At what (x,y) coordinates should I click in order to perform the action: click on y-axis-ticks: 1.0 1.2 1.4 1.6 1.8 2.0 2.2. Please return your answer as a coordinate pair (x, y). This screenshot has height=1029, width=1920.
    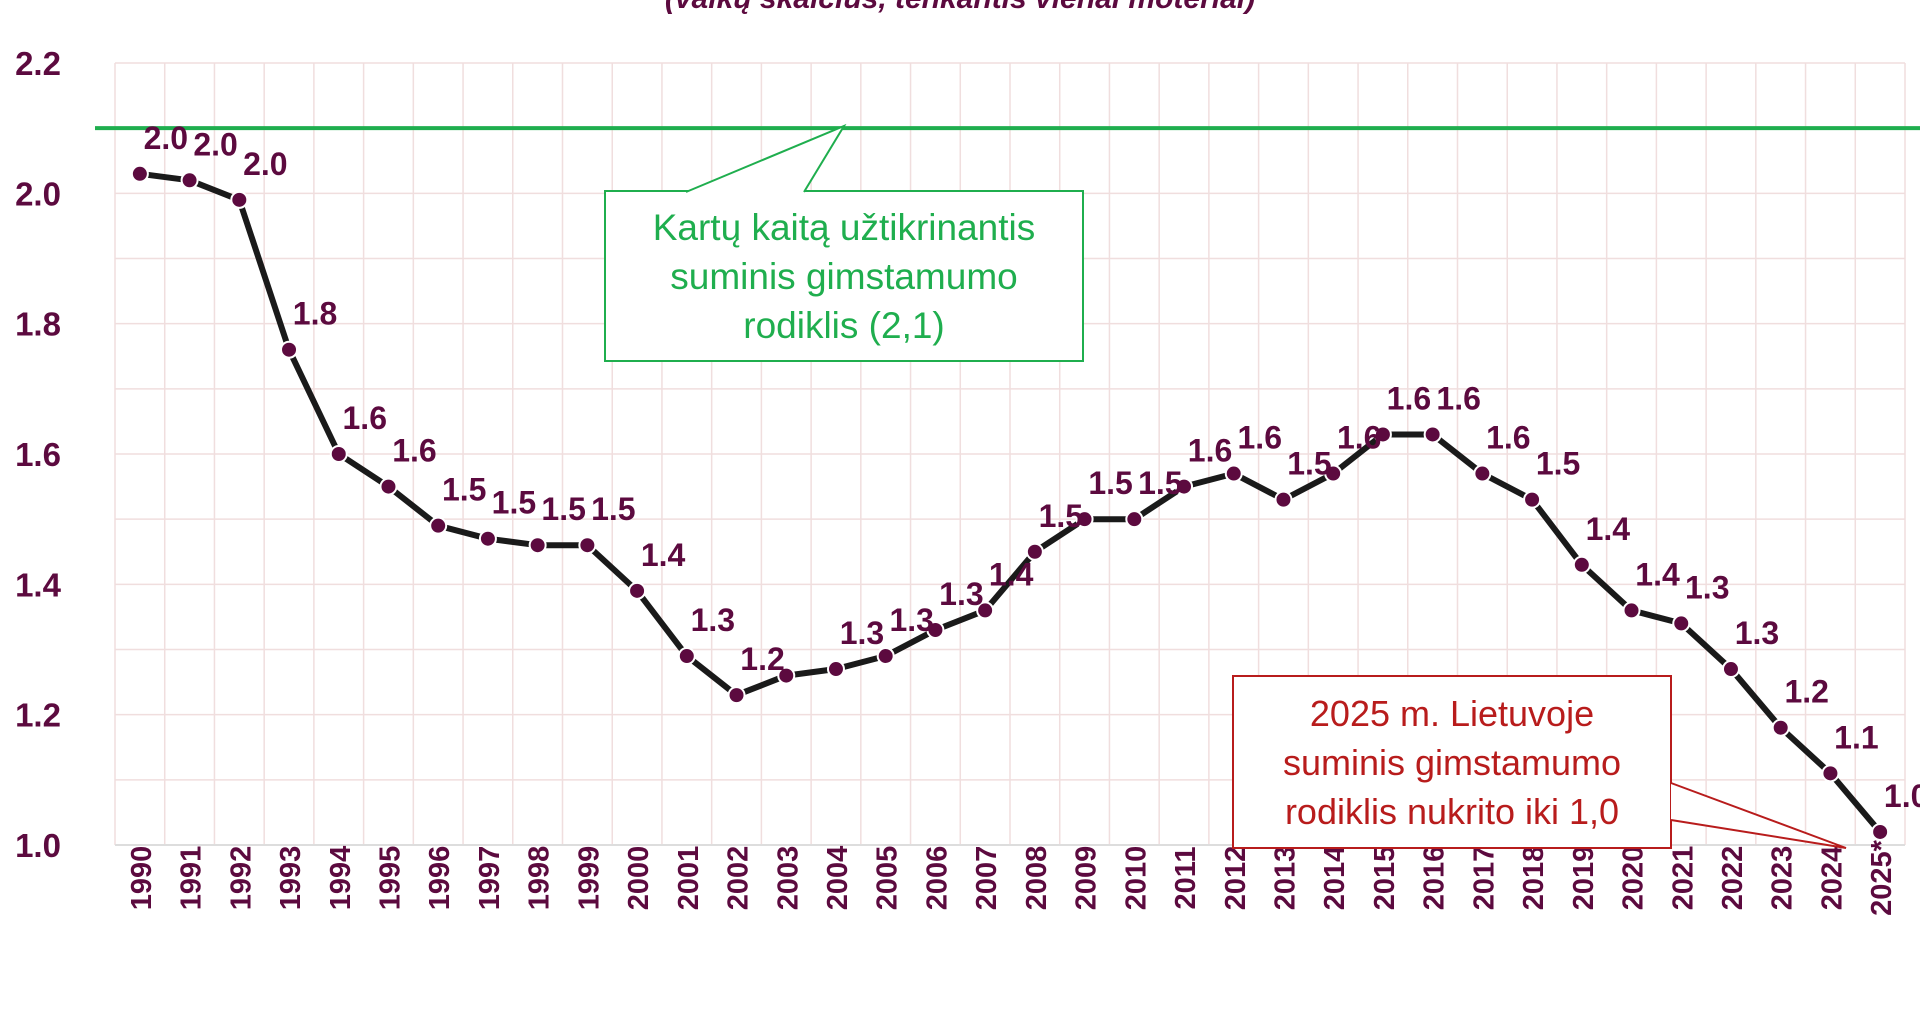
    Looking at the image, I should click on (38, 454).